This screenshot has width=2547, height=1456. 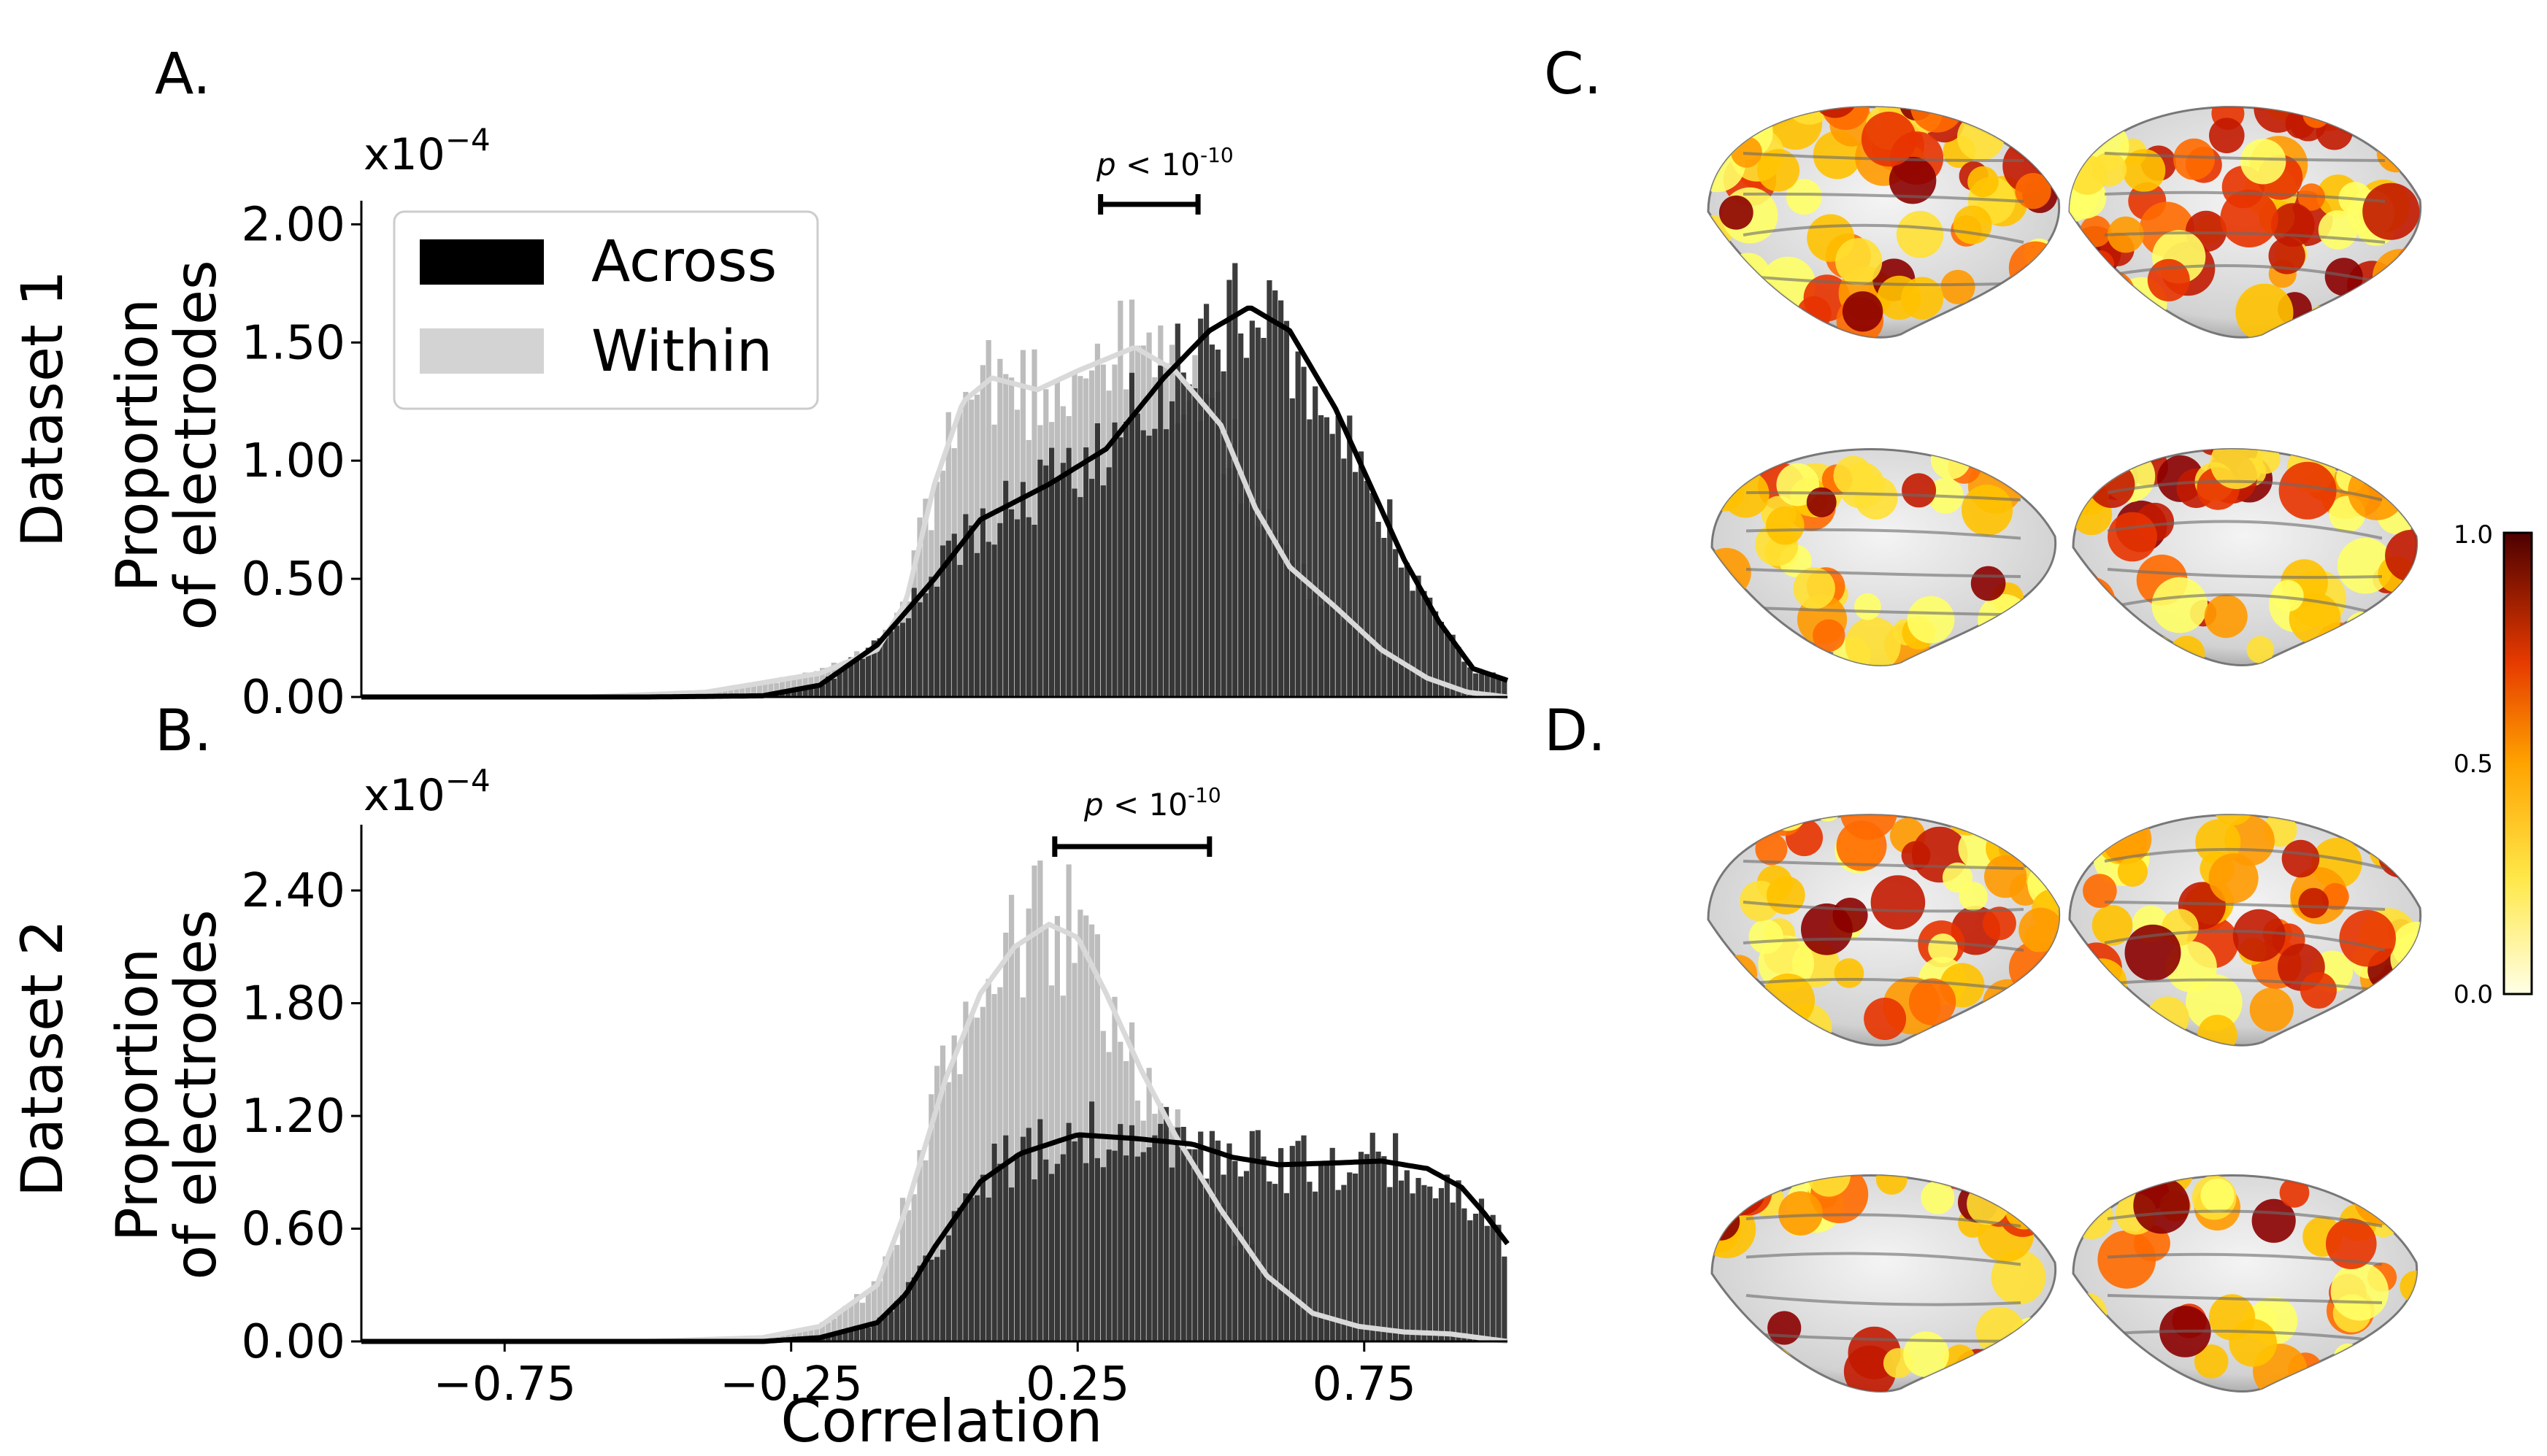 What do you see at coordinates (1365, 1384) in the screenshot?
I see `x-tick-label: 0.75` at bounding box center [1365, 1384].